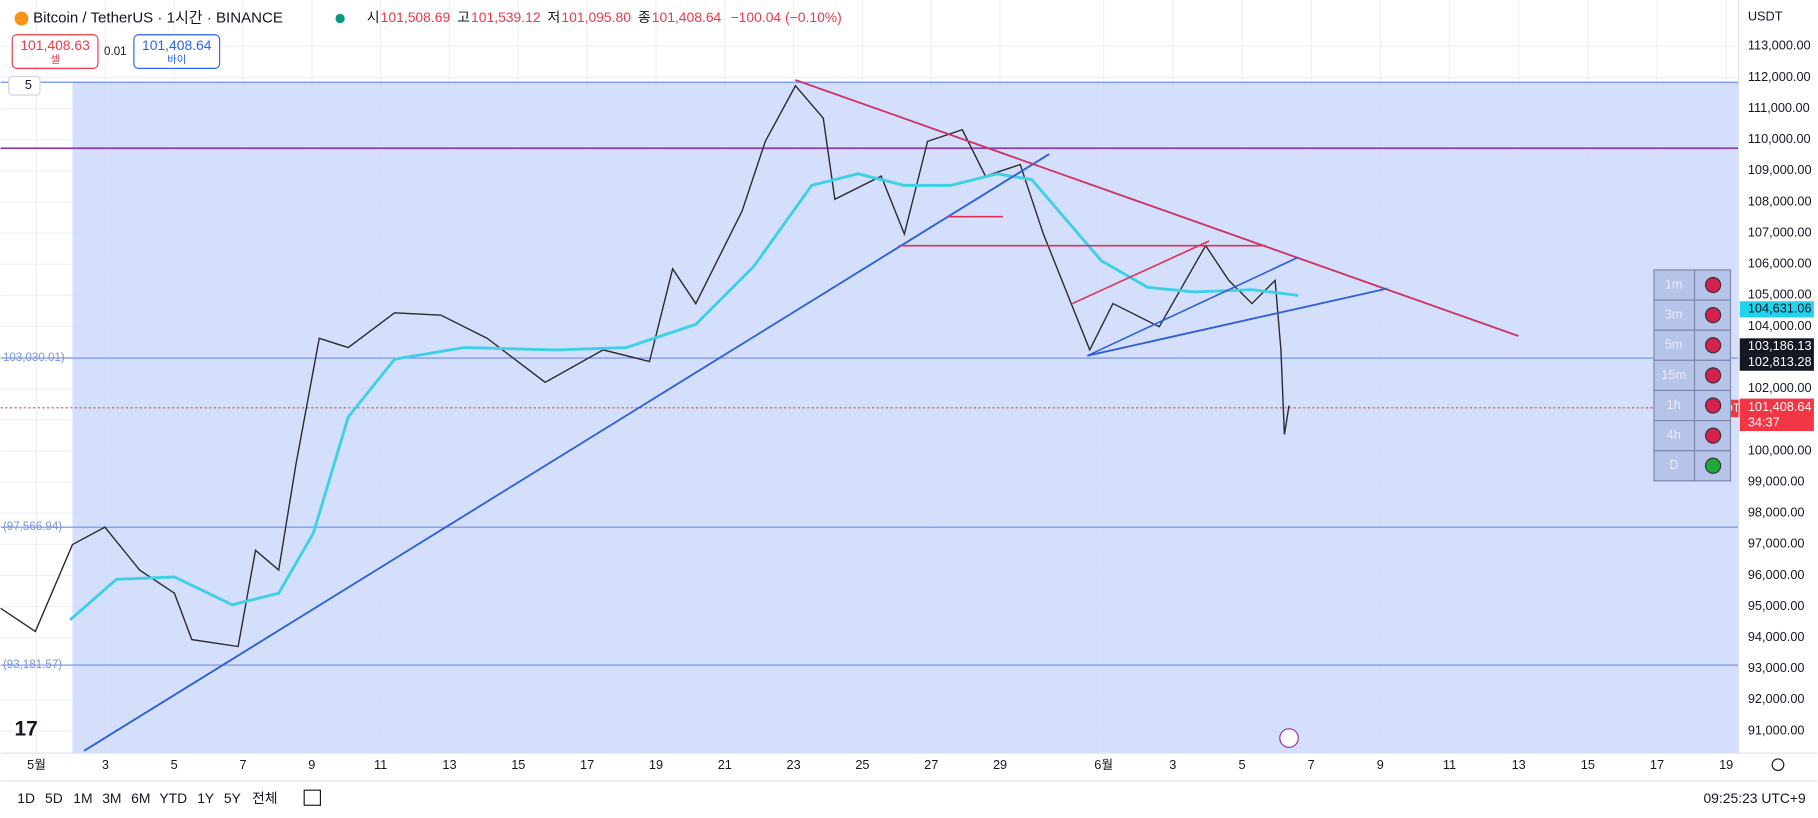  Describe the element at coordinates (32, 665) in the screenshot. I see `level-label: (93,181.57)` at that location.